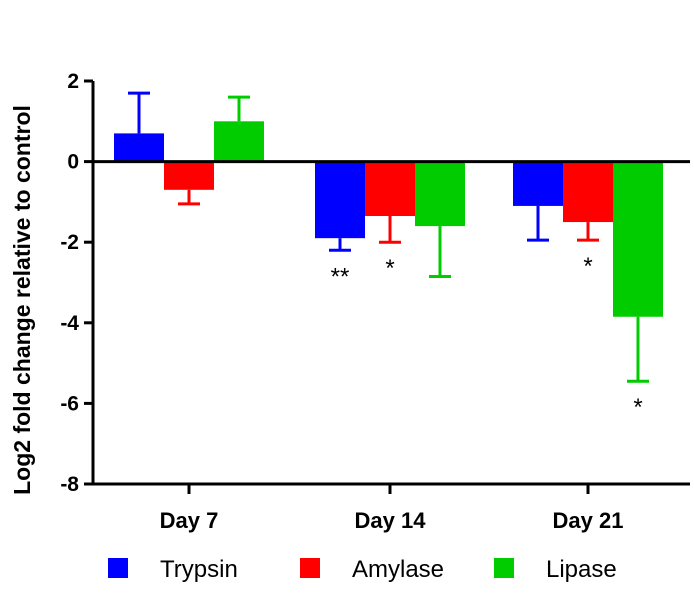 The image size is (694, 601). What do you see at coordinates (69, 323) in the screenshot?
I see `y-tick-label: -4` at bounding box center [69, 323].